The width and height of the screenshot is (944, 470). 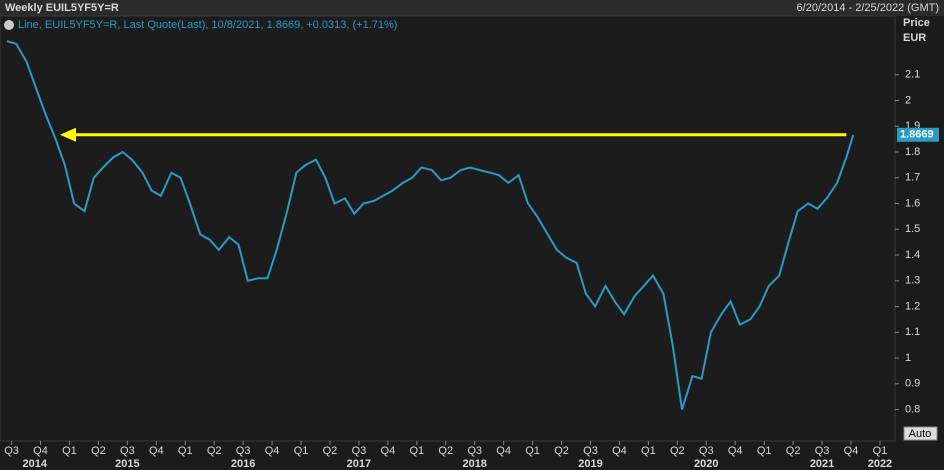 What do you see at coordinates (880, 464) in the screenshot?
I see `year-label: 2022` at bounding box center [880, 464].